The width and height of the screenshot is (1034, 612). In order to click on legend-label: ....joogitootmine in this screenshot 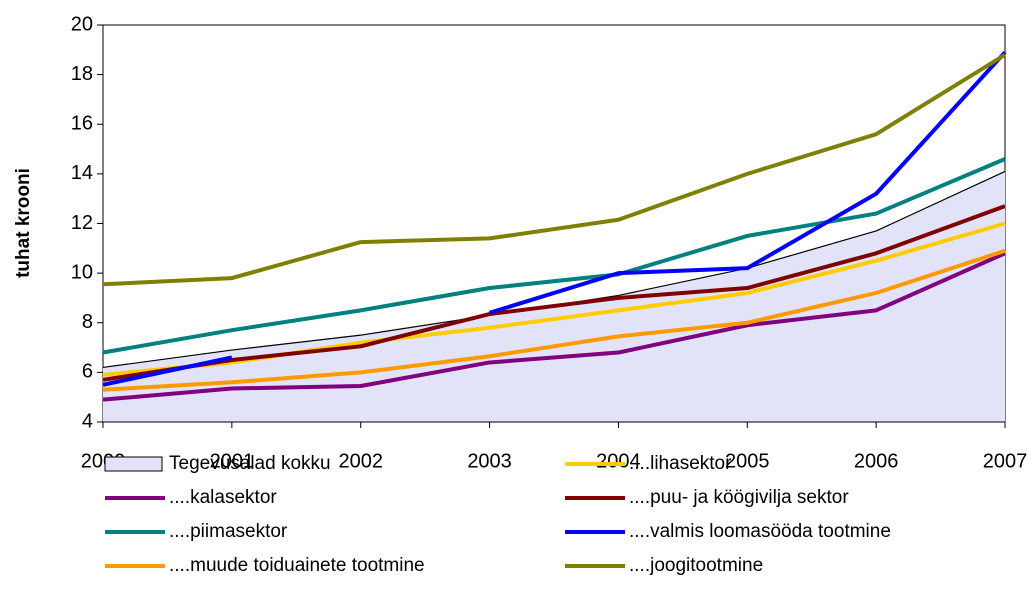, I will do `click(696, 565)`.